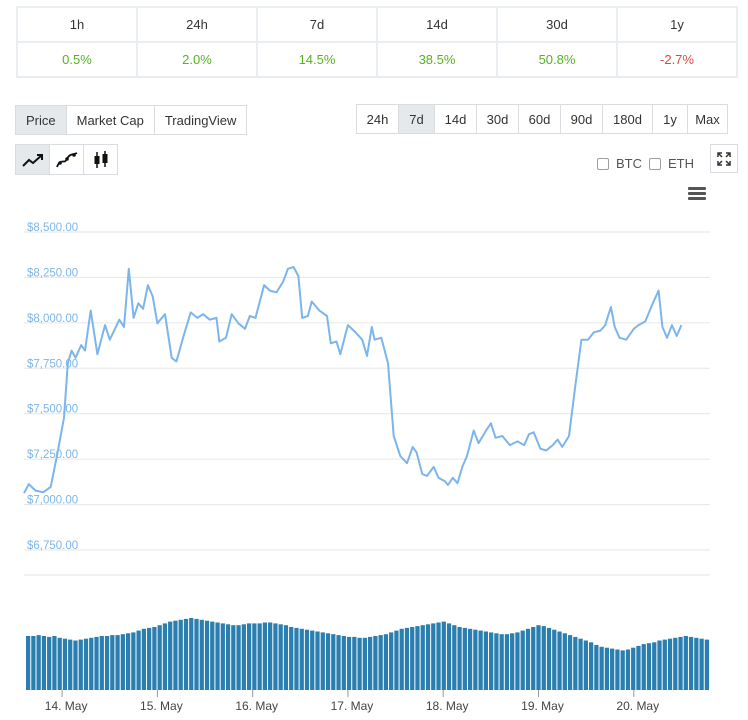 The image size is (748, 720). Describe the element at coordinates (670, 119) in the screenshot. I see `range-1y-button: 1y` at that location.